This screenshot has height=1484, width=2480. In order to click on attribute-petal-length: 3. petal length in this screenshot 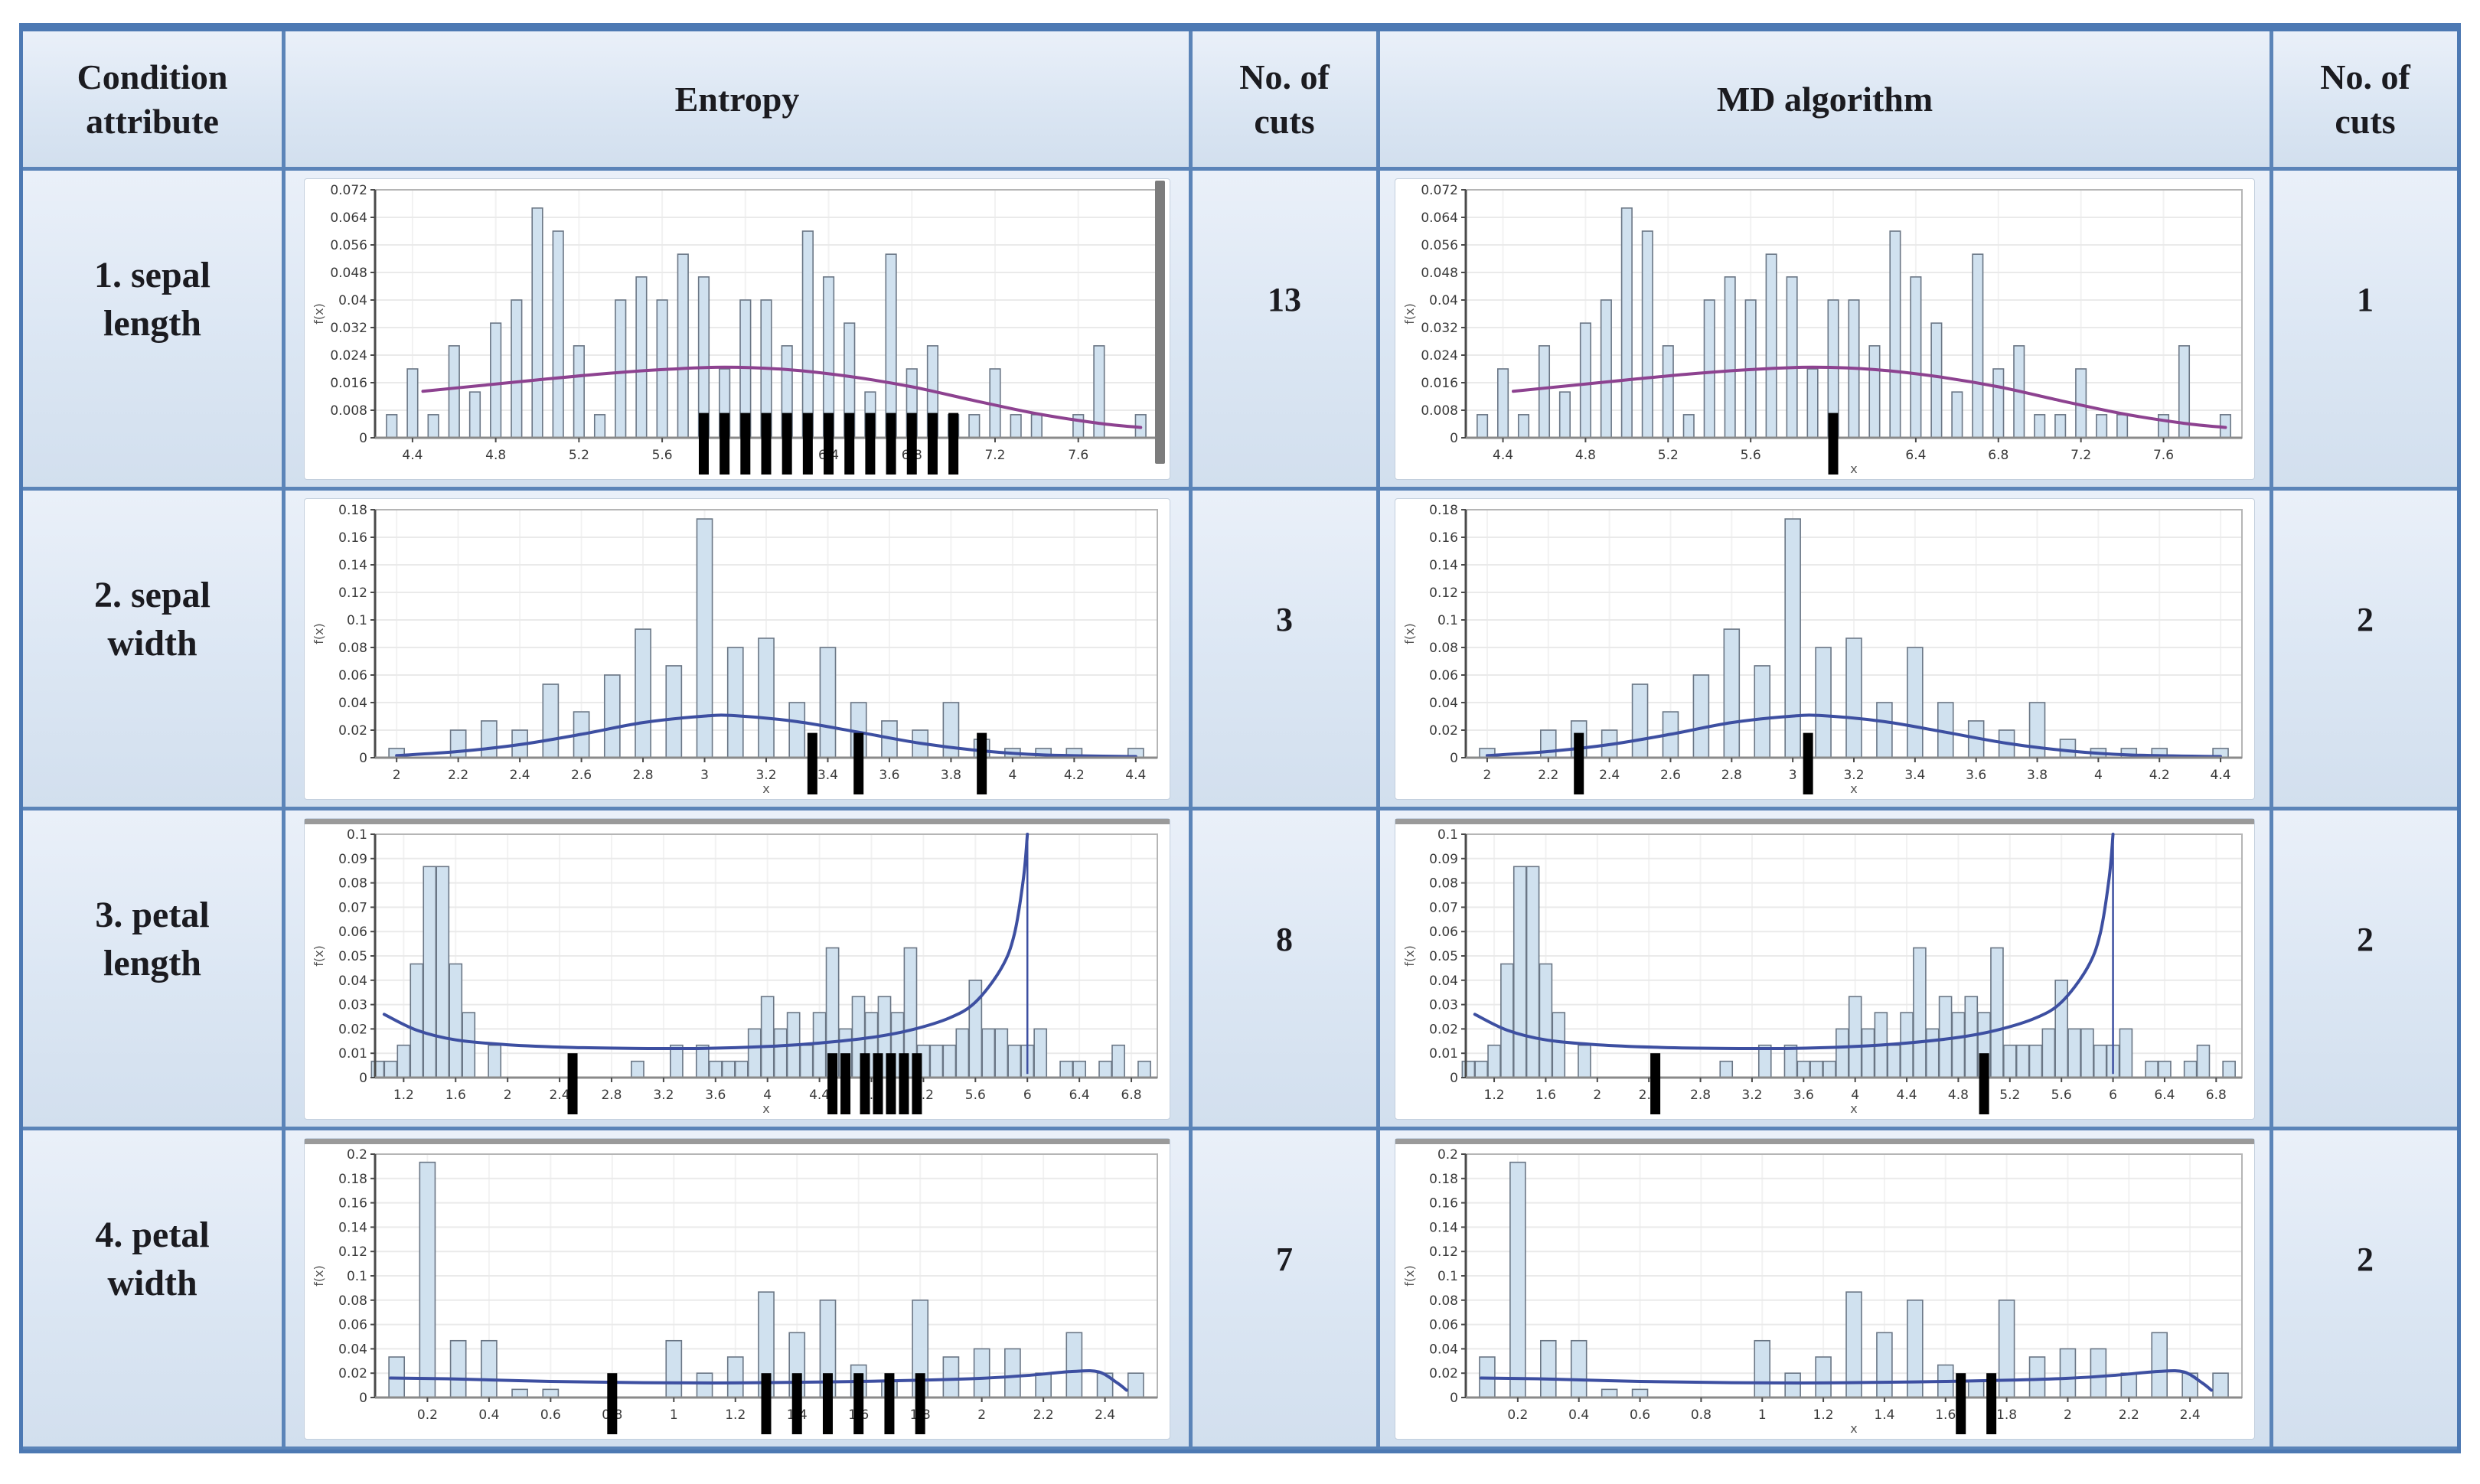, I will do `click(152, 968)`.